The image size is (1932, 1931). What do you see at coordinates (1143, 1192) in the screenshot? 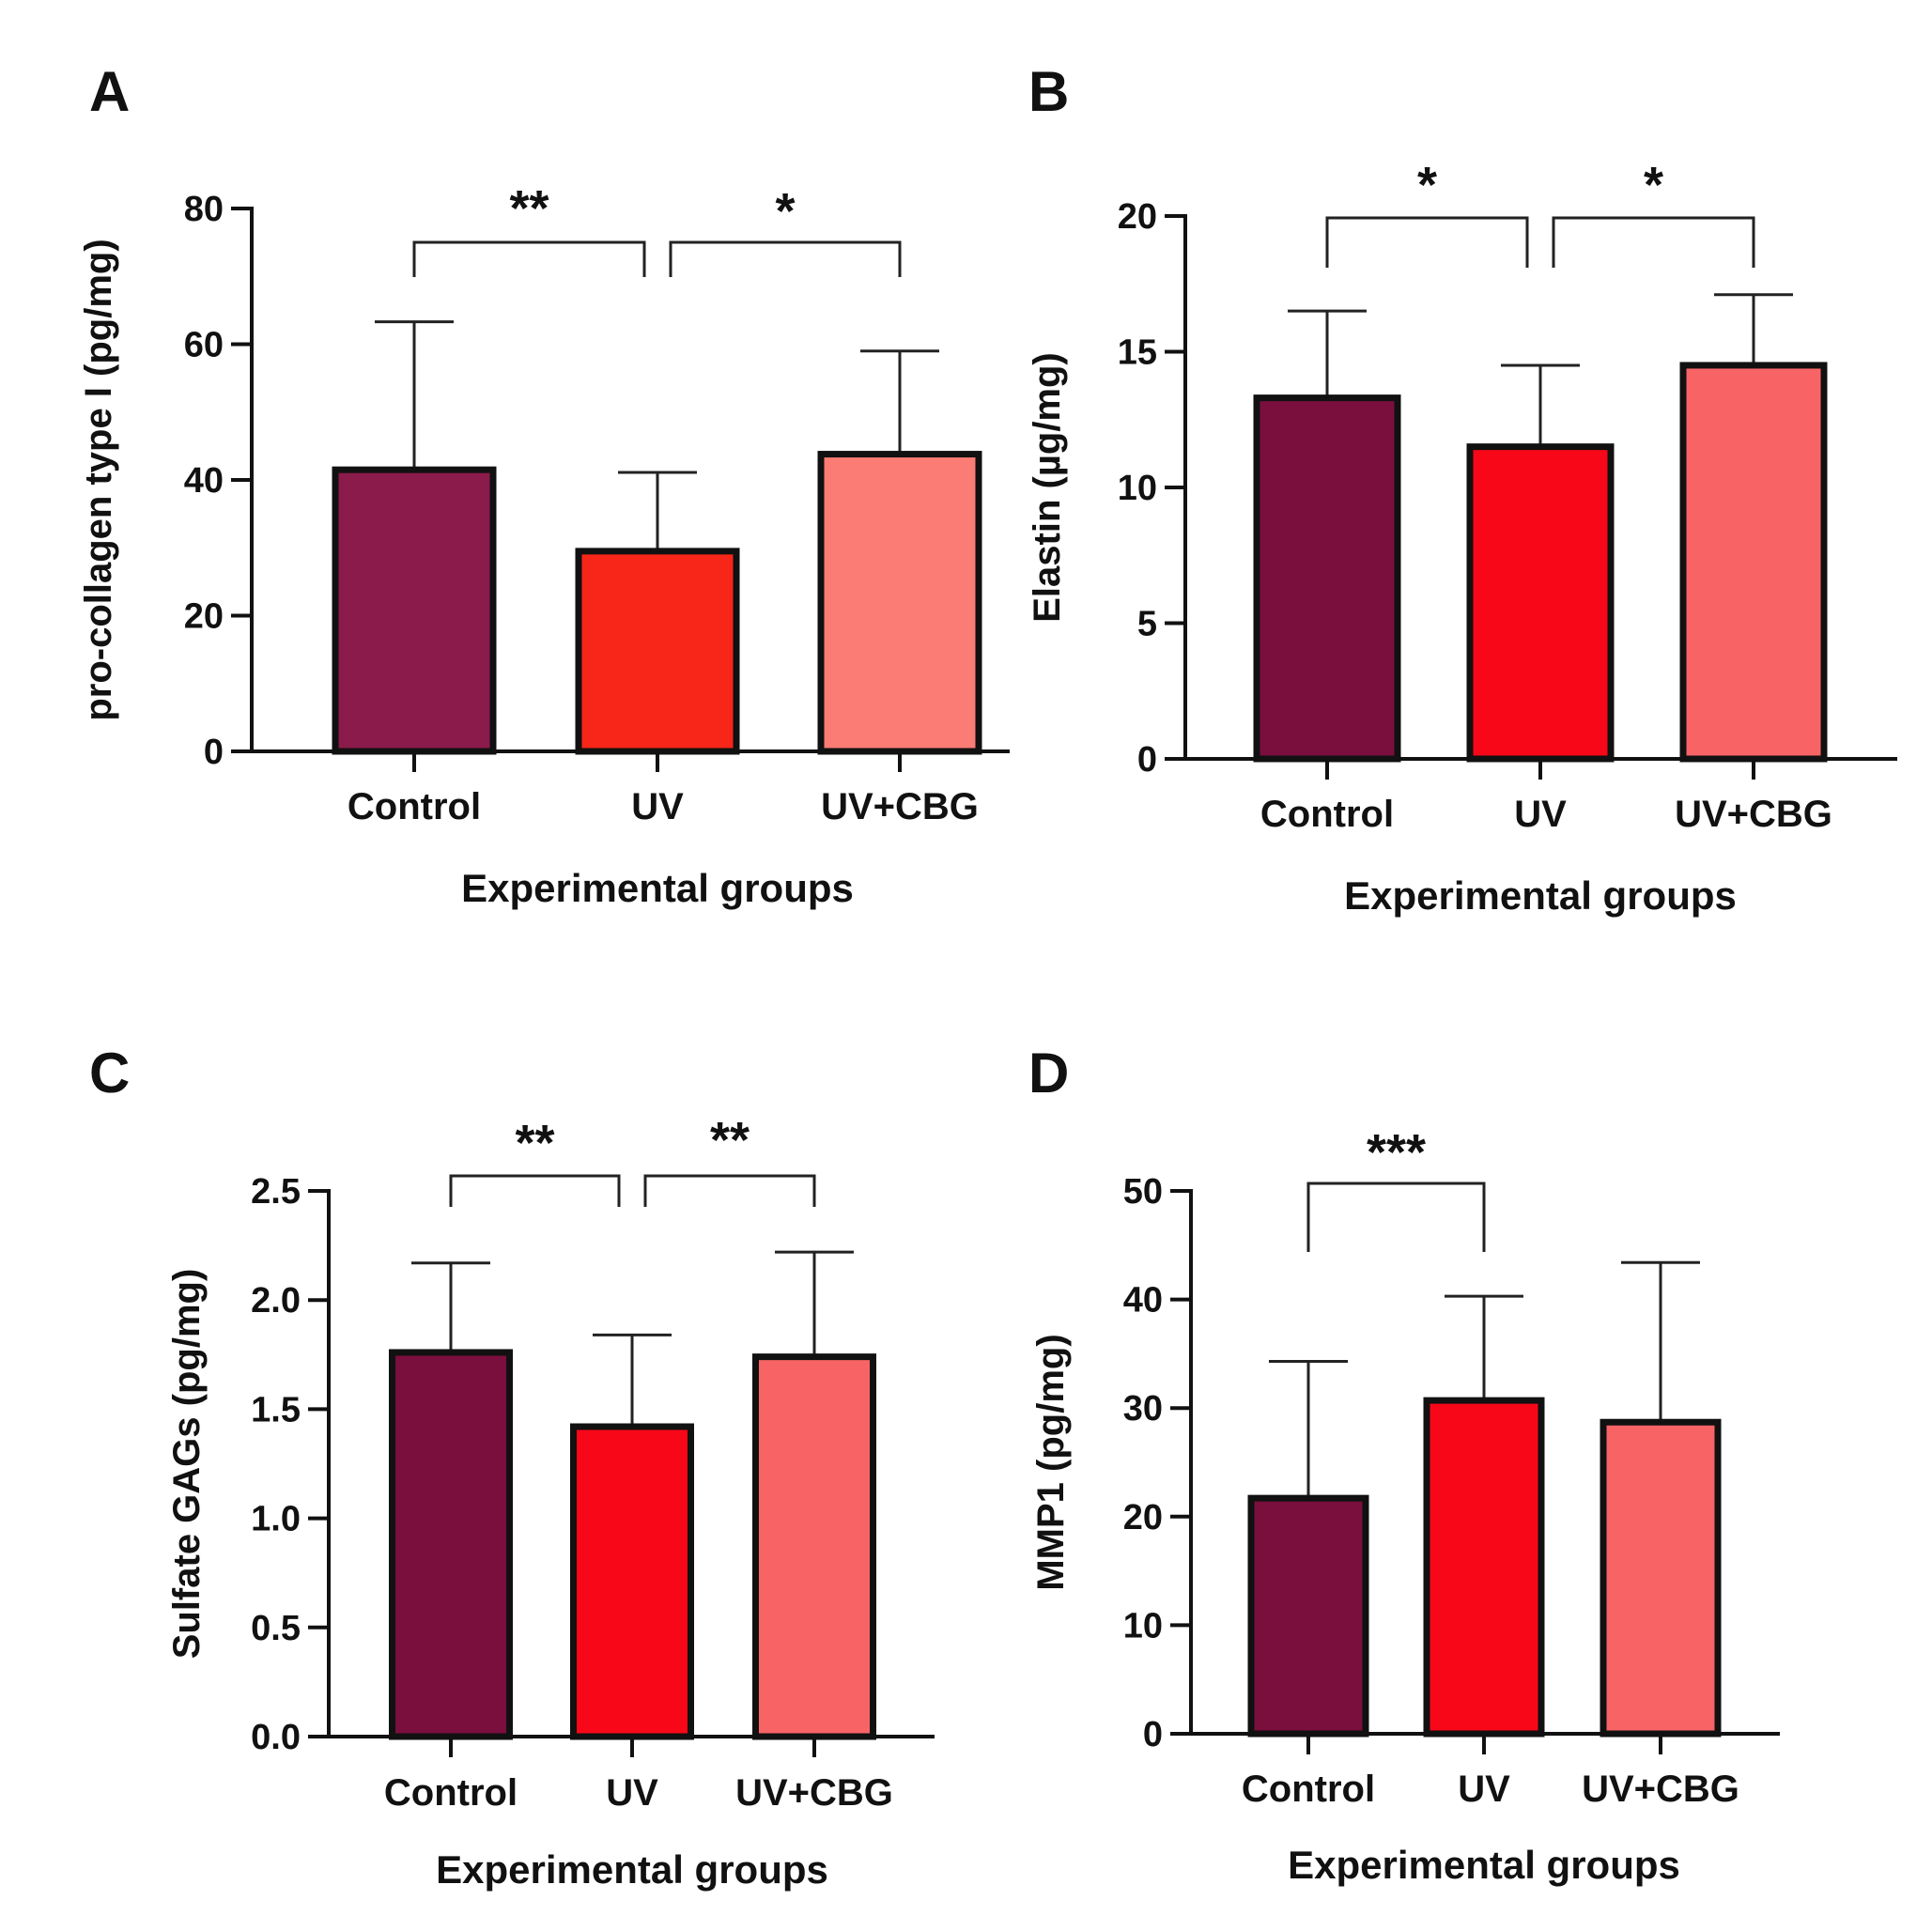
I see `y-tick-label: 50` at bounding box center [1143, 1192].